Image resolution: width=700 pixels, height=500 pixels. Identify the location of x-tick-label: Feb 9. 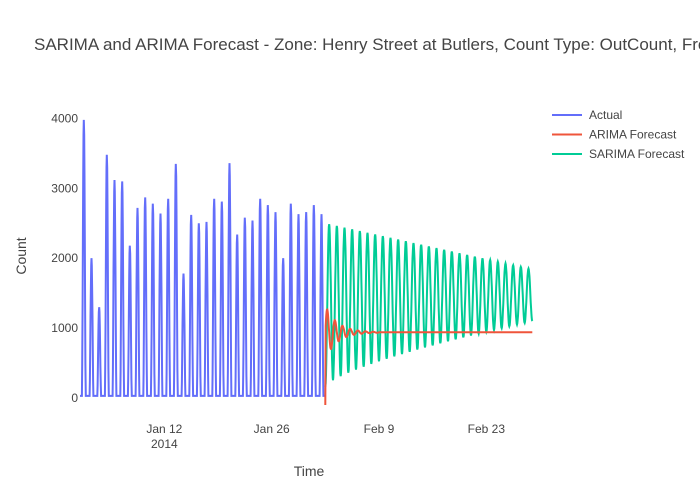
(379, 429).